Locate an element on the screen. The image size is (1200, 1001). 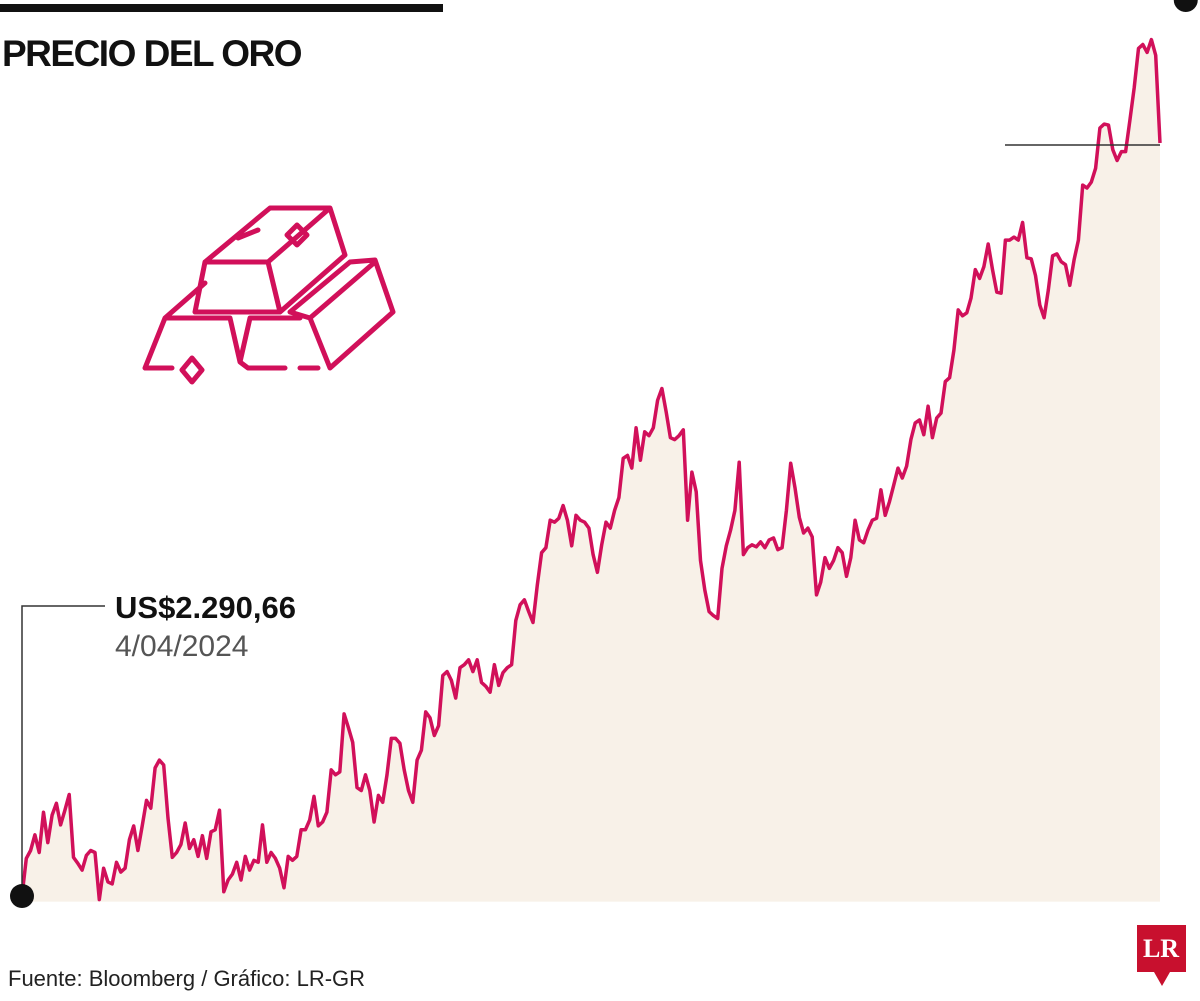
top-rule is located at coordinates (221, 8).